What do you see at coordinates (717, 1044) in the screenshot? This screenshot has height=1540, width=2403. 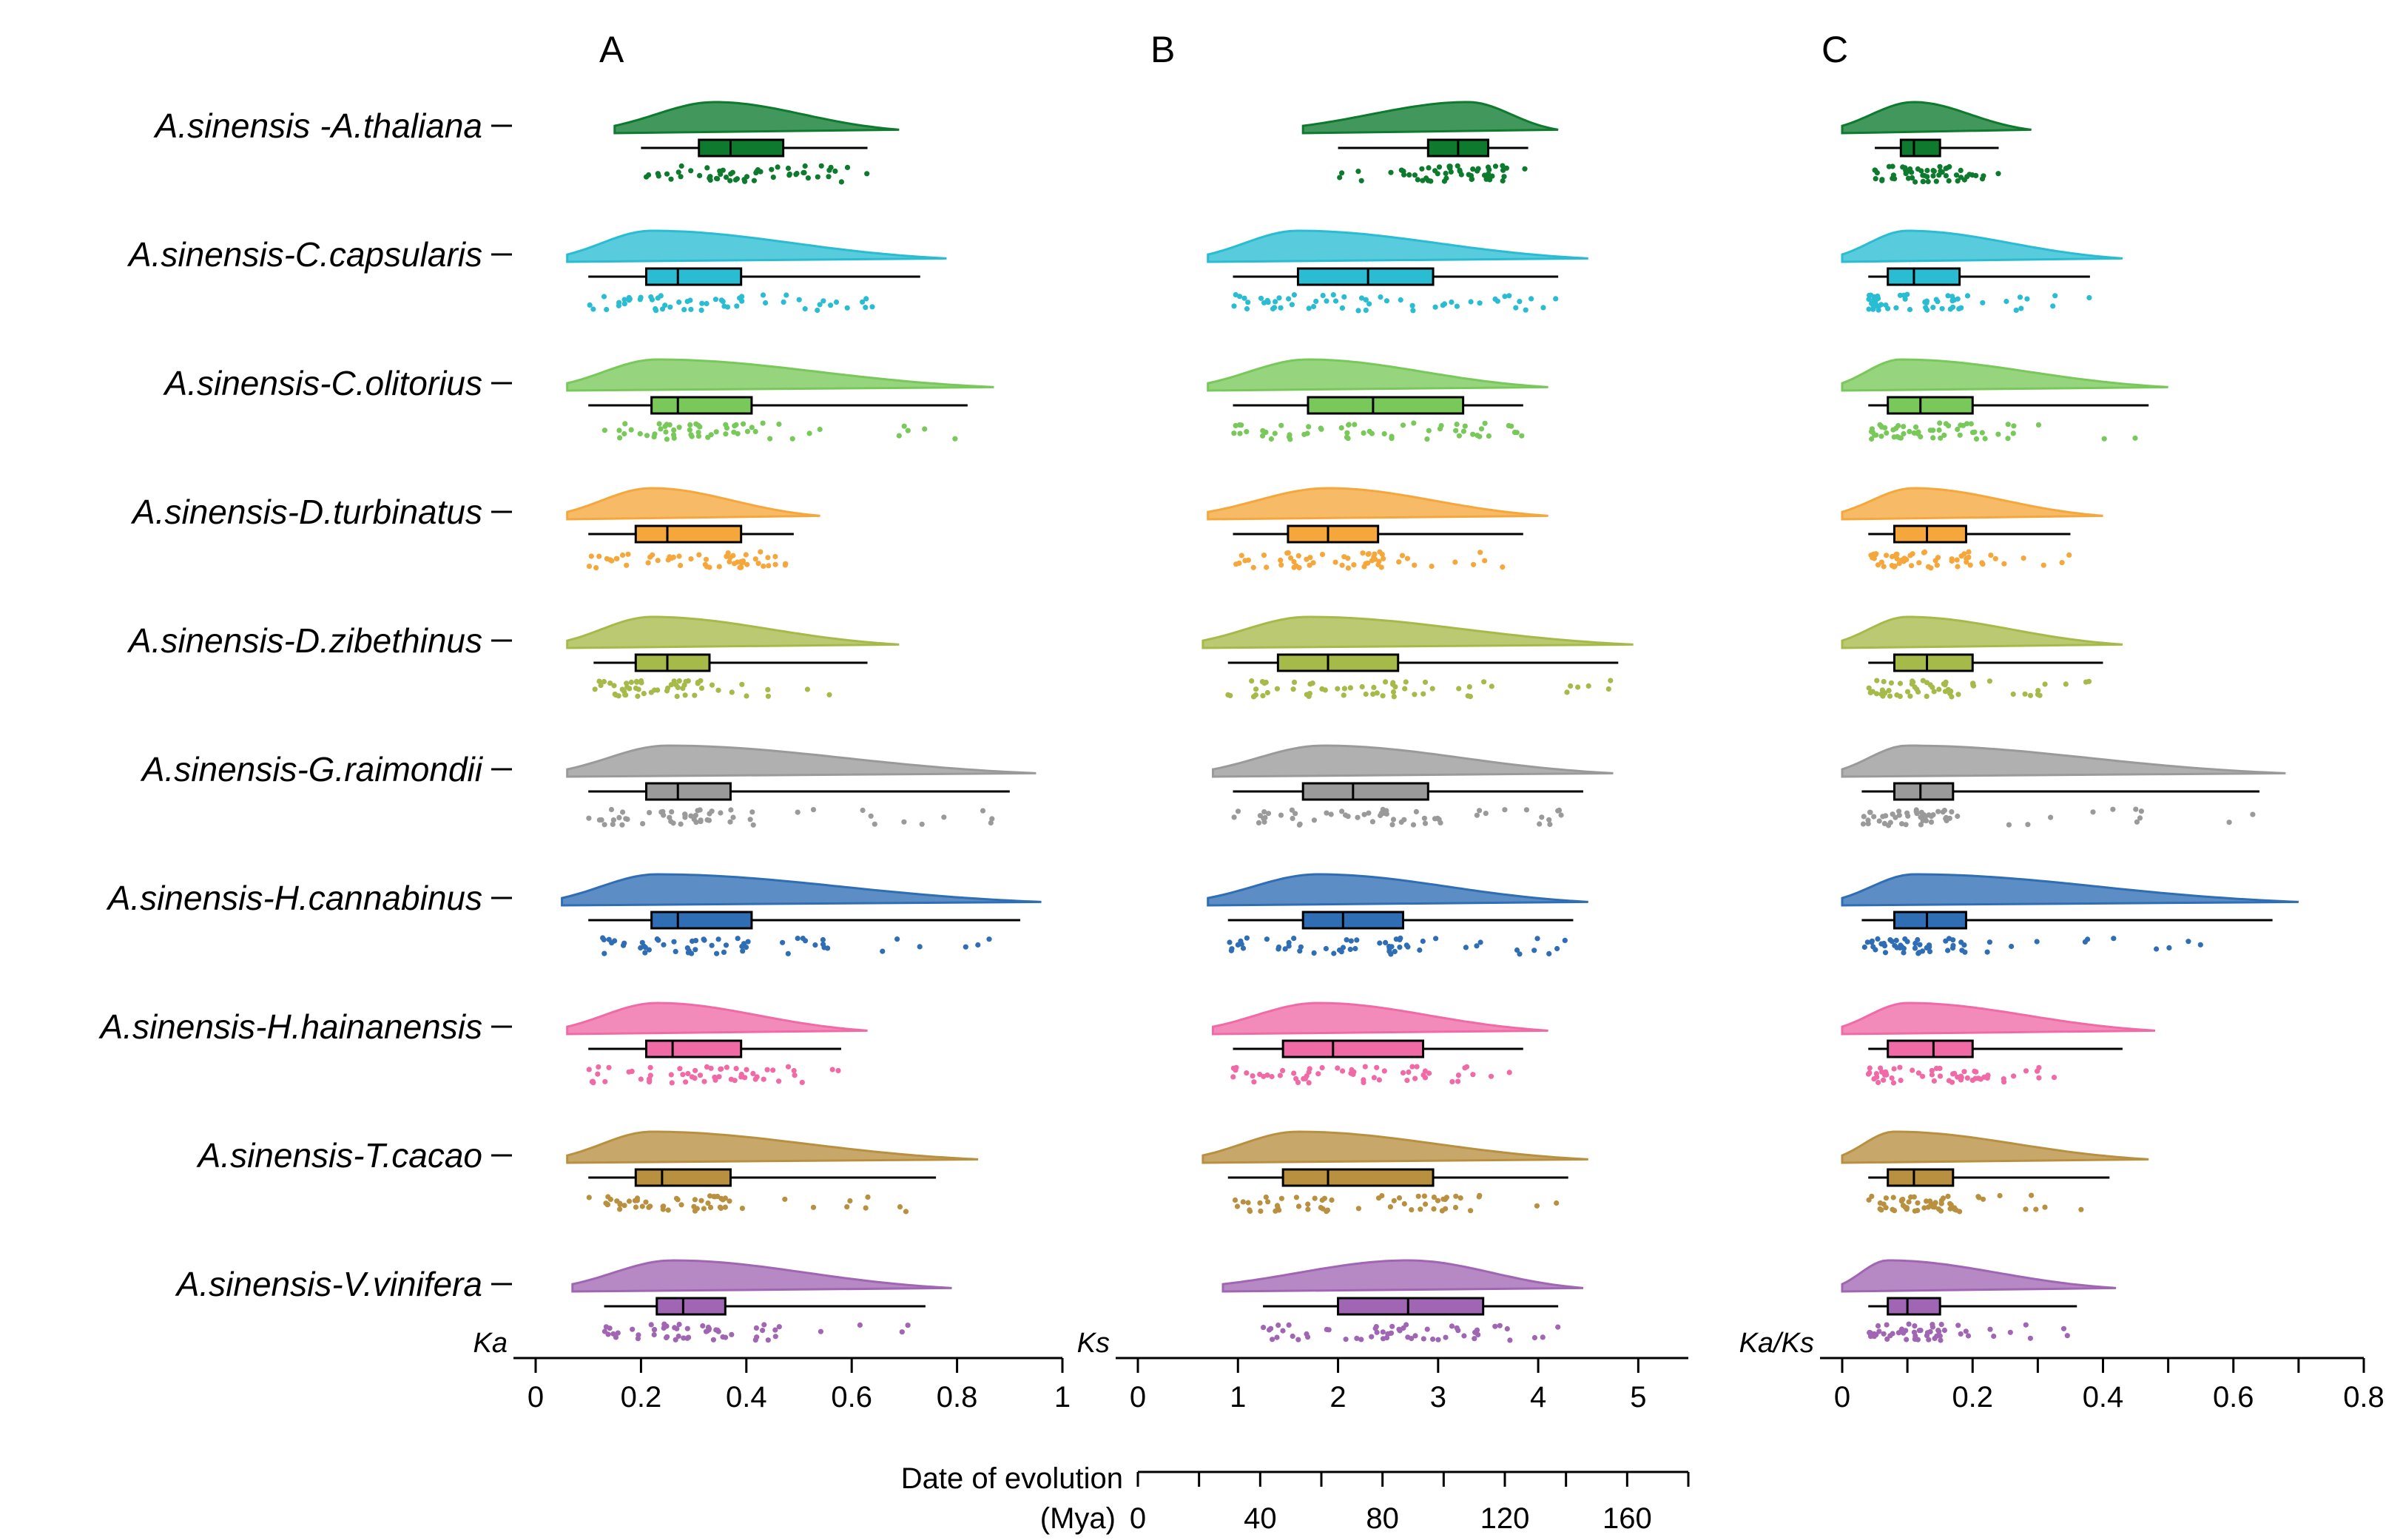 I see `row-a-sinensis-h-hainanensis` at bounding box center [717, 1044].